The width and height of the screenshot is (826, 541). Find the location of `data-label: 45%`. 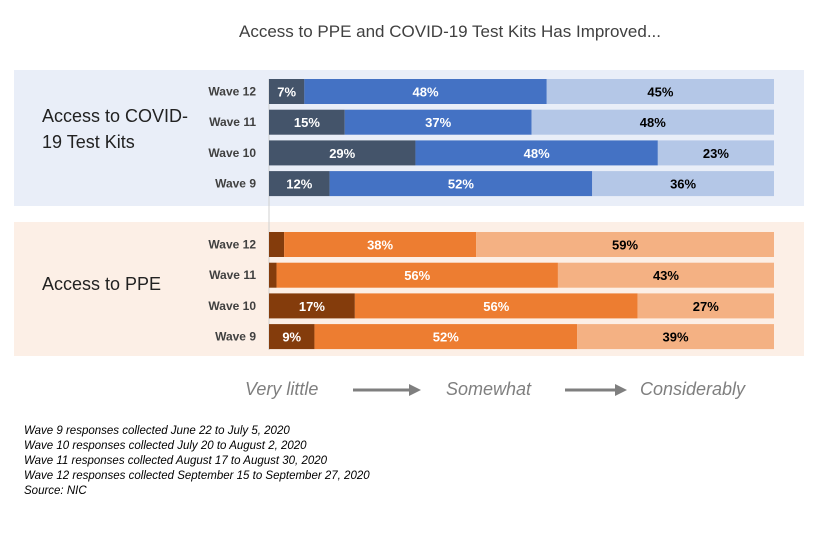

data-label: 45% is located at coordinates (660, 92).